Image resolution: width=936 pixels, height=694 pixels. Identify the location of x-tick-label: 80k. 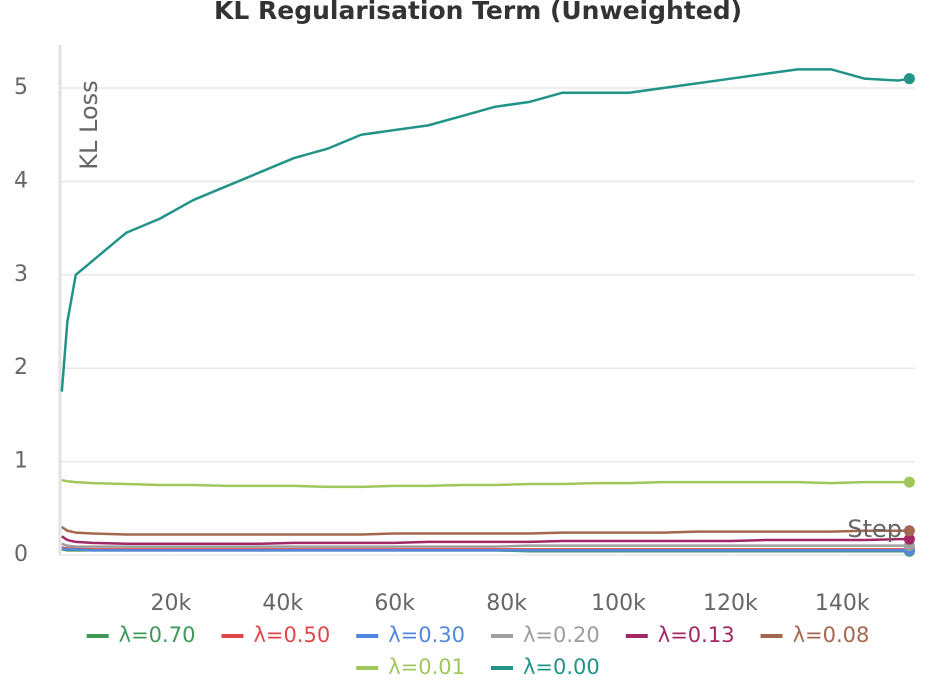
(506, 603).